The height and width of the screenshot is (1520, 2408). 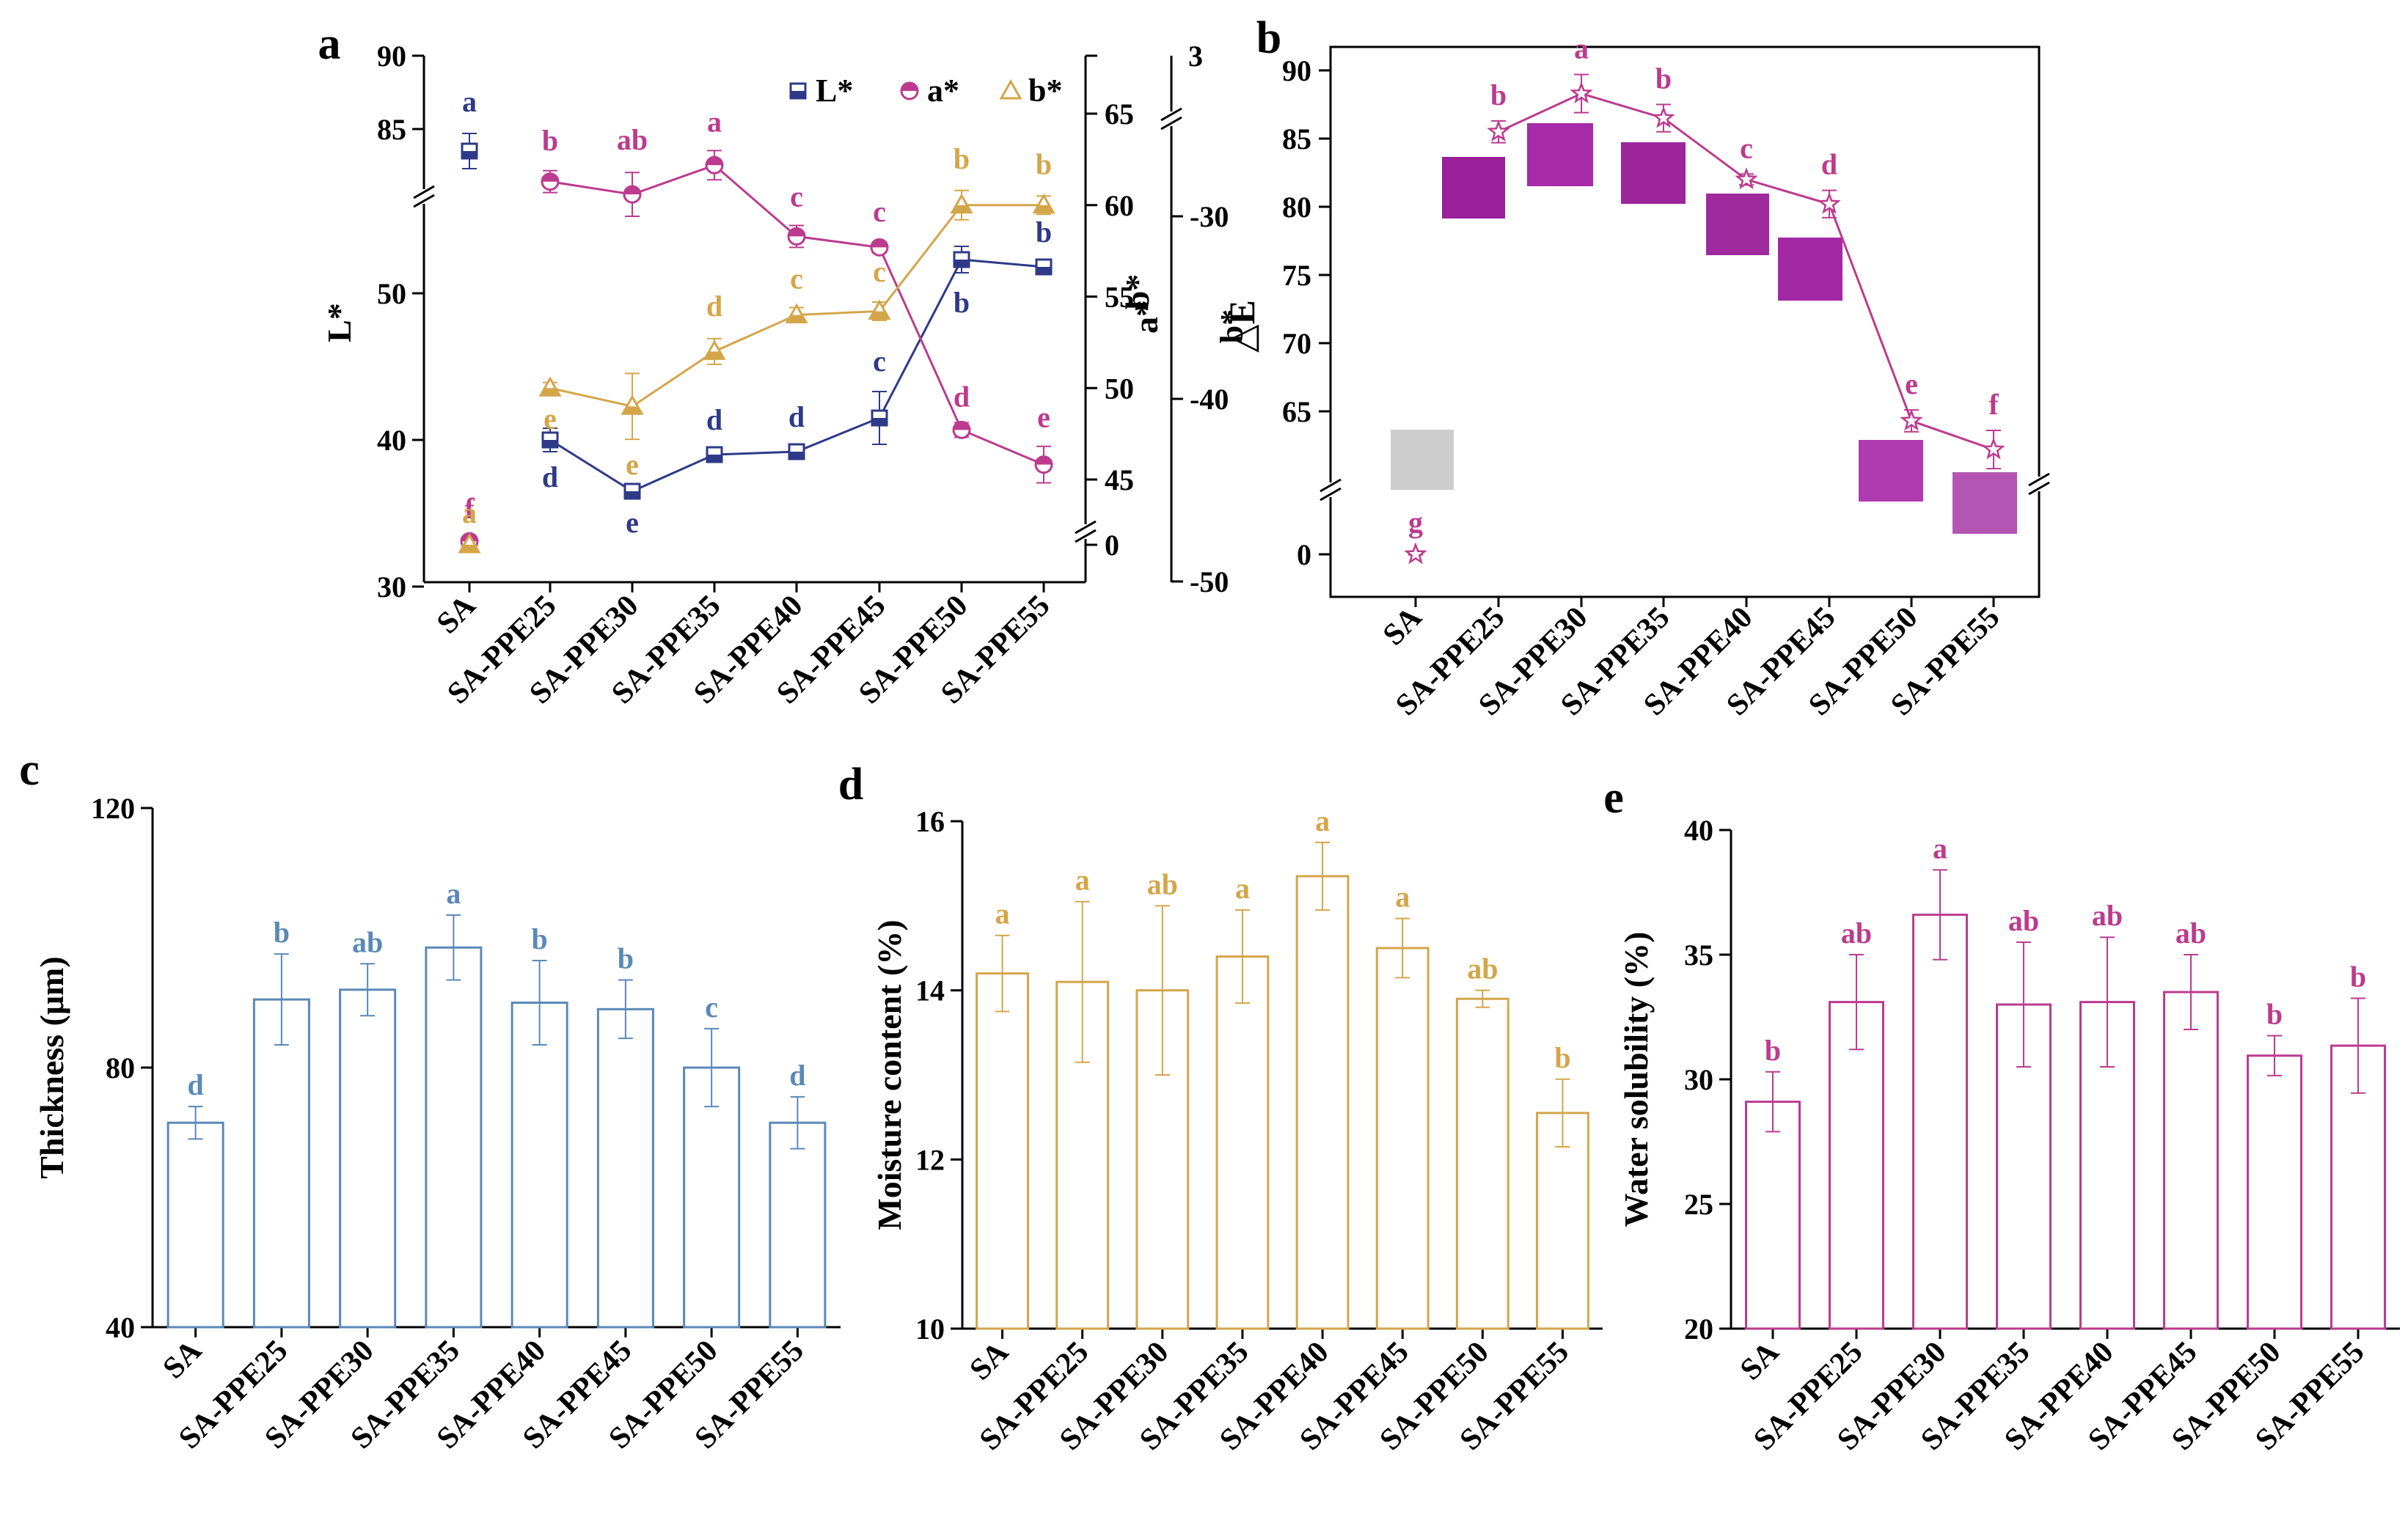 What do you see at coordinates (1614, 798) in the screenshot?
I see `panel-e-label: e` at bounding box center [1614, 798].